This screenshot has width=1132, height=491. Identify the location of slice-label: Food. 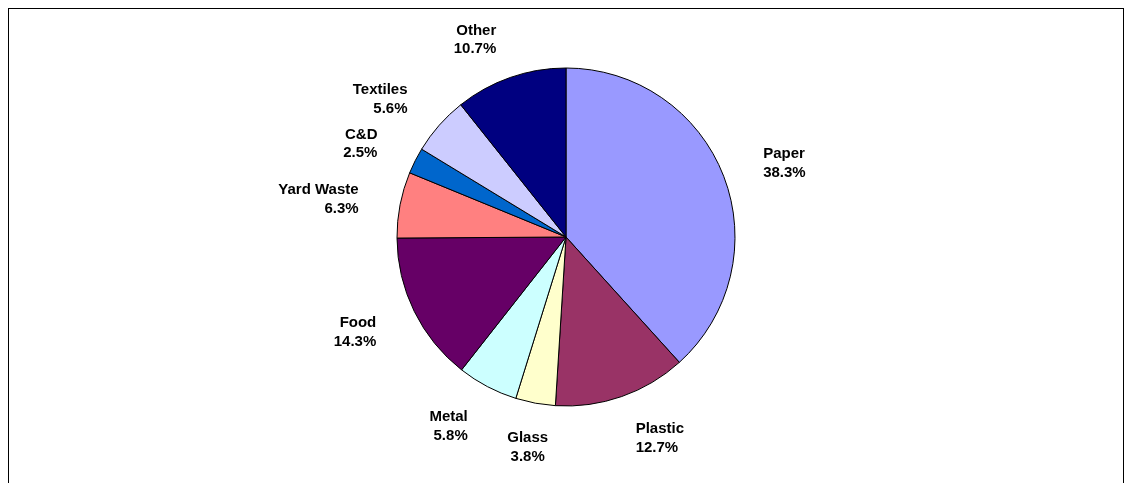
(358, 321).